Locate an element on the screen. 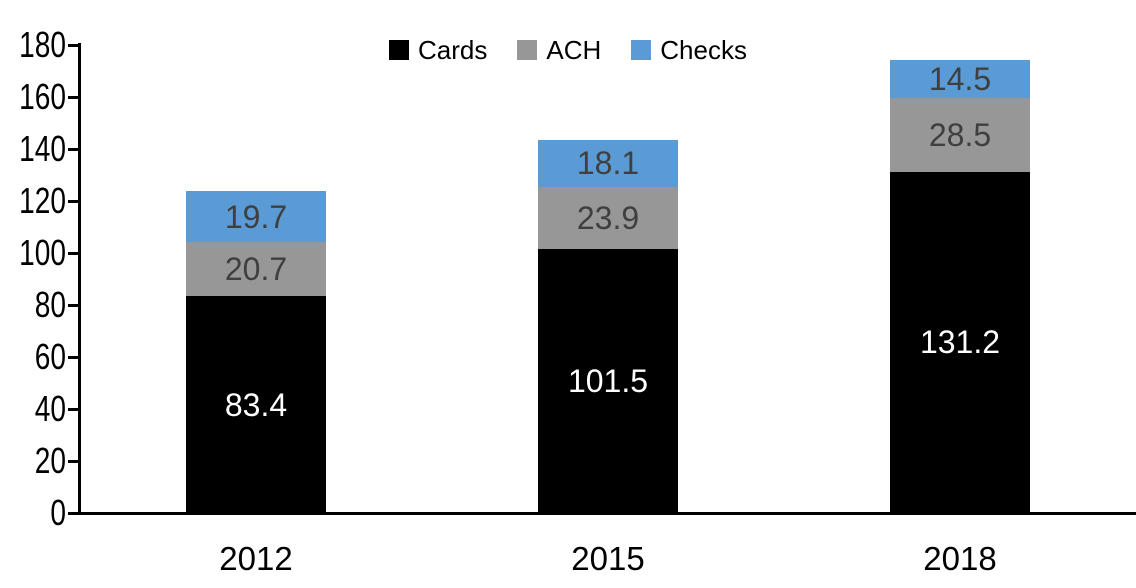 Image resolution: width=1136 pixels, height=588 pixels. x-category-label: 2012 is located at coordinates (256, 558).